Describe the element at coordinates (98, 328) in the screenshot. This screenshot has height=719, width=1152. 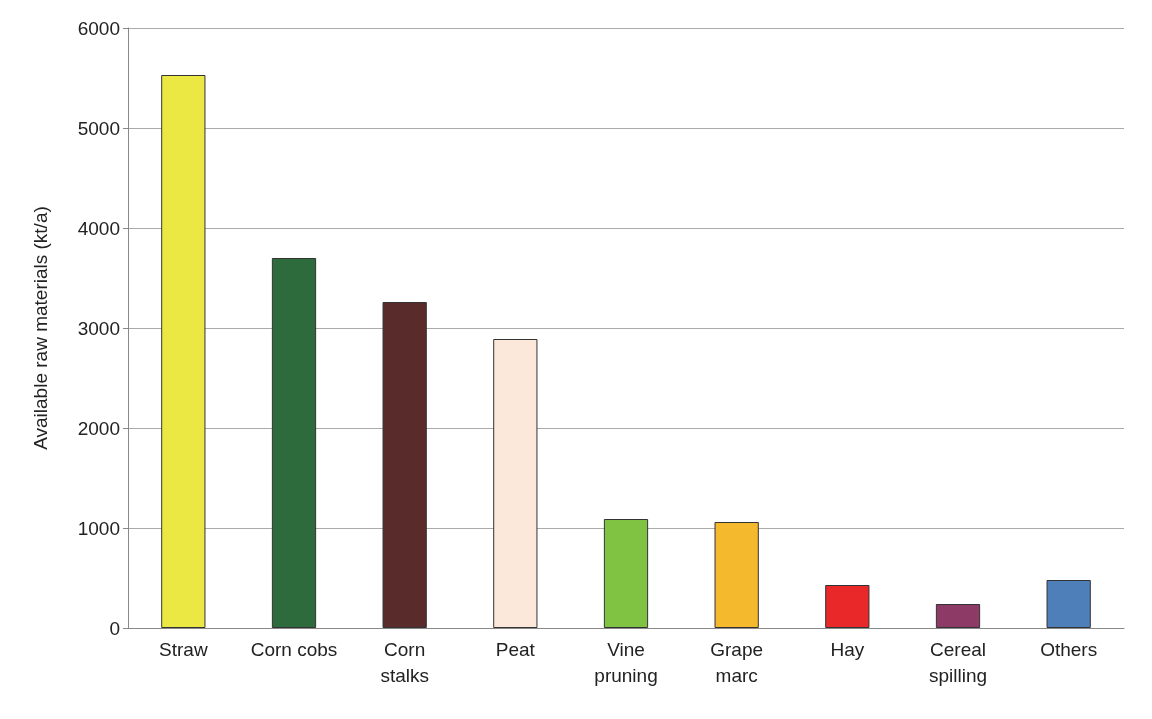
I see `y-tick-label: 3000` at that location.